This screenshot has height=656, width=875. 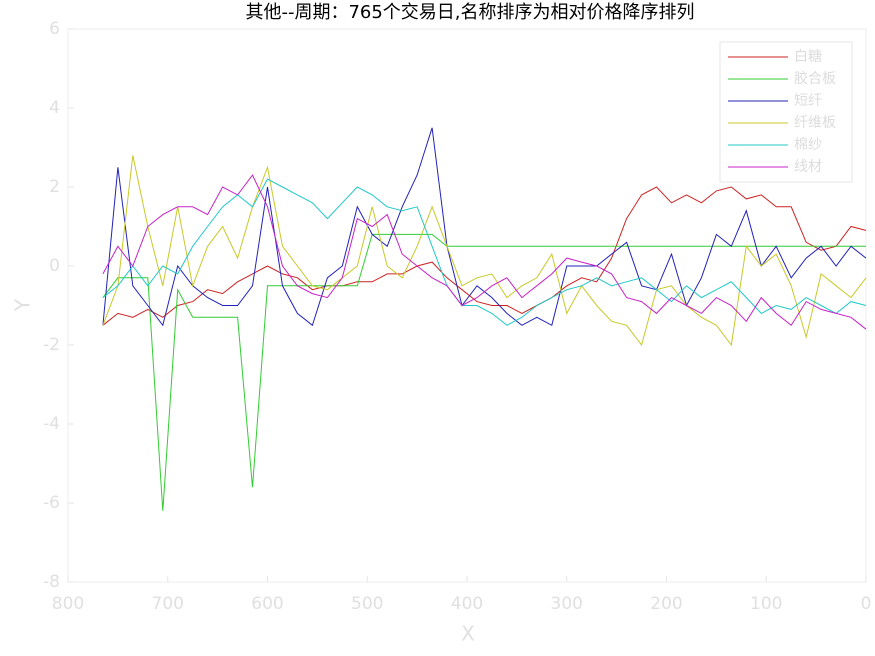 What do you see at coordinates (23, 305) in the screenshot?
I see `y-axis-label: Y` at bounding box center [23, 305].